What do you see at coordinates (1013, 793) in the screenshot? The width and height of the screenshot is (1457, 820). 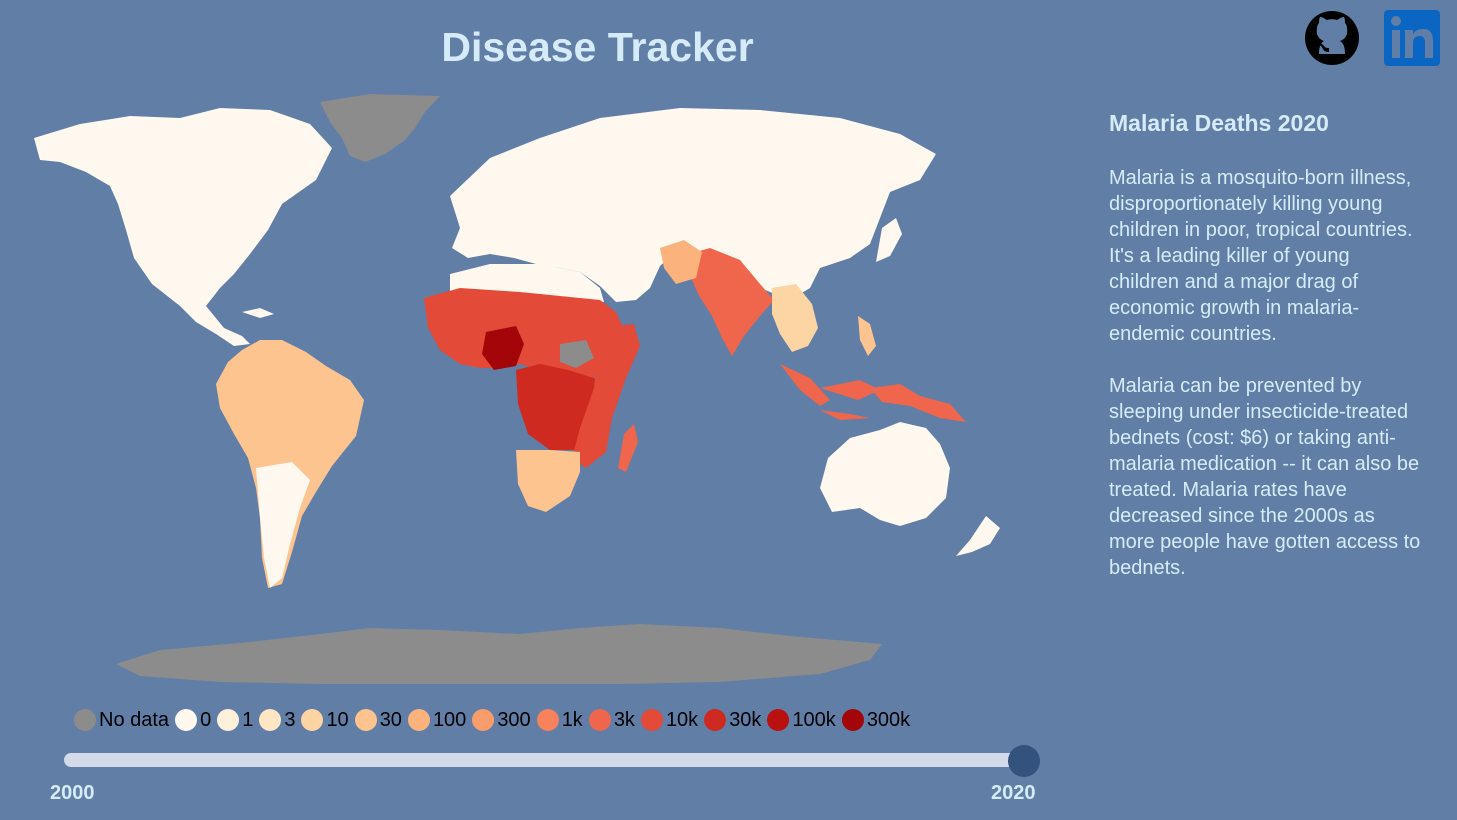 I see `slider-max-label: 2020` at bounding box center [1013, 793].